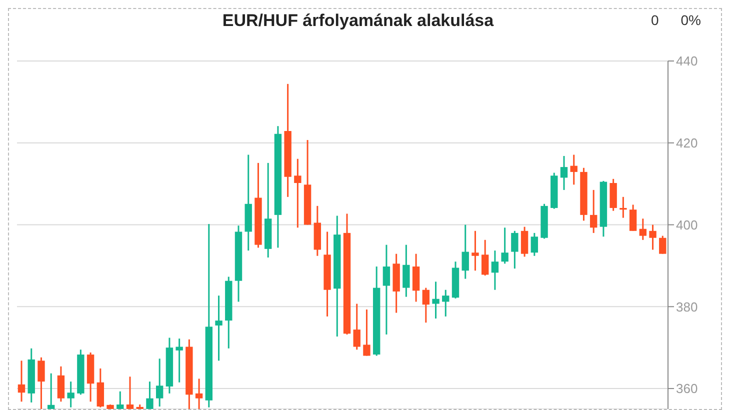  I want to click on text: 0%, so click(690, 20).